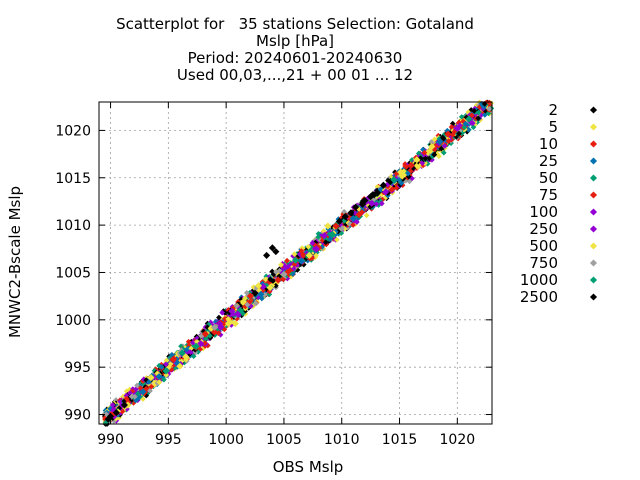 The height and width of the screenshot is (480, 640). I want to click on legend-label: 25, so click(548, 161).